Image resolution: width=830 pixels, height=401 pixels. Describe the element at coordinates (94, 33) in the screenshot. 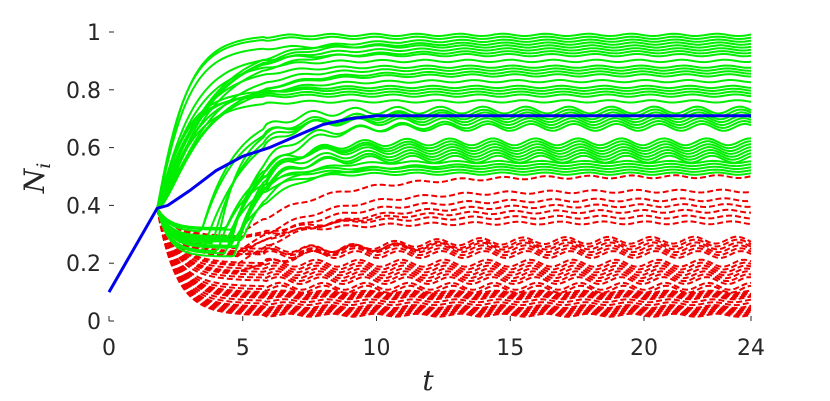

I see `y-tick-label-5: 1` at that location.